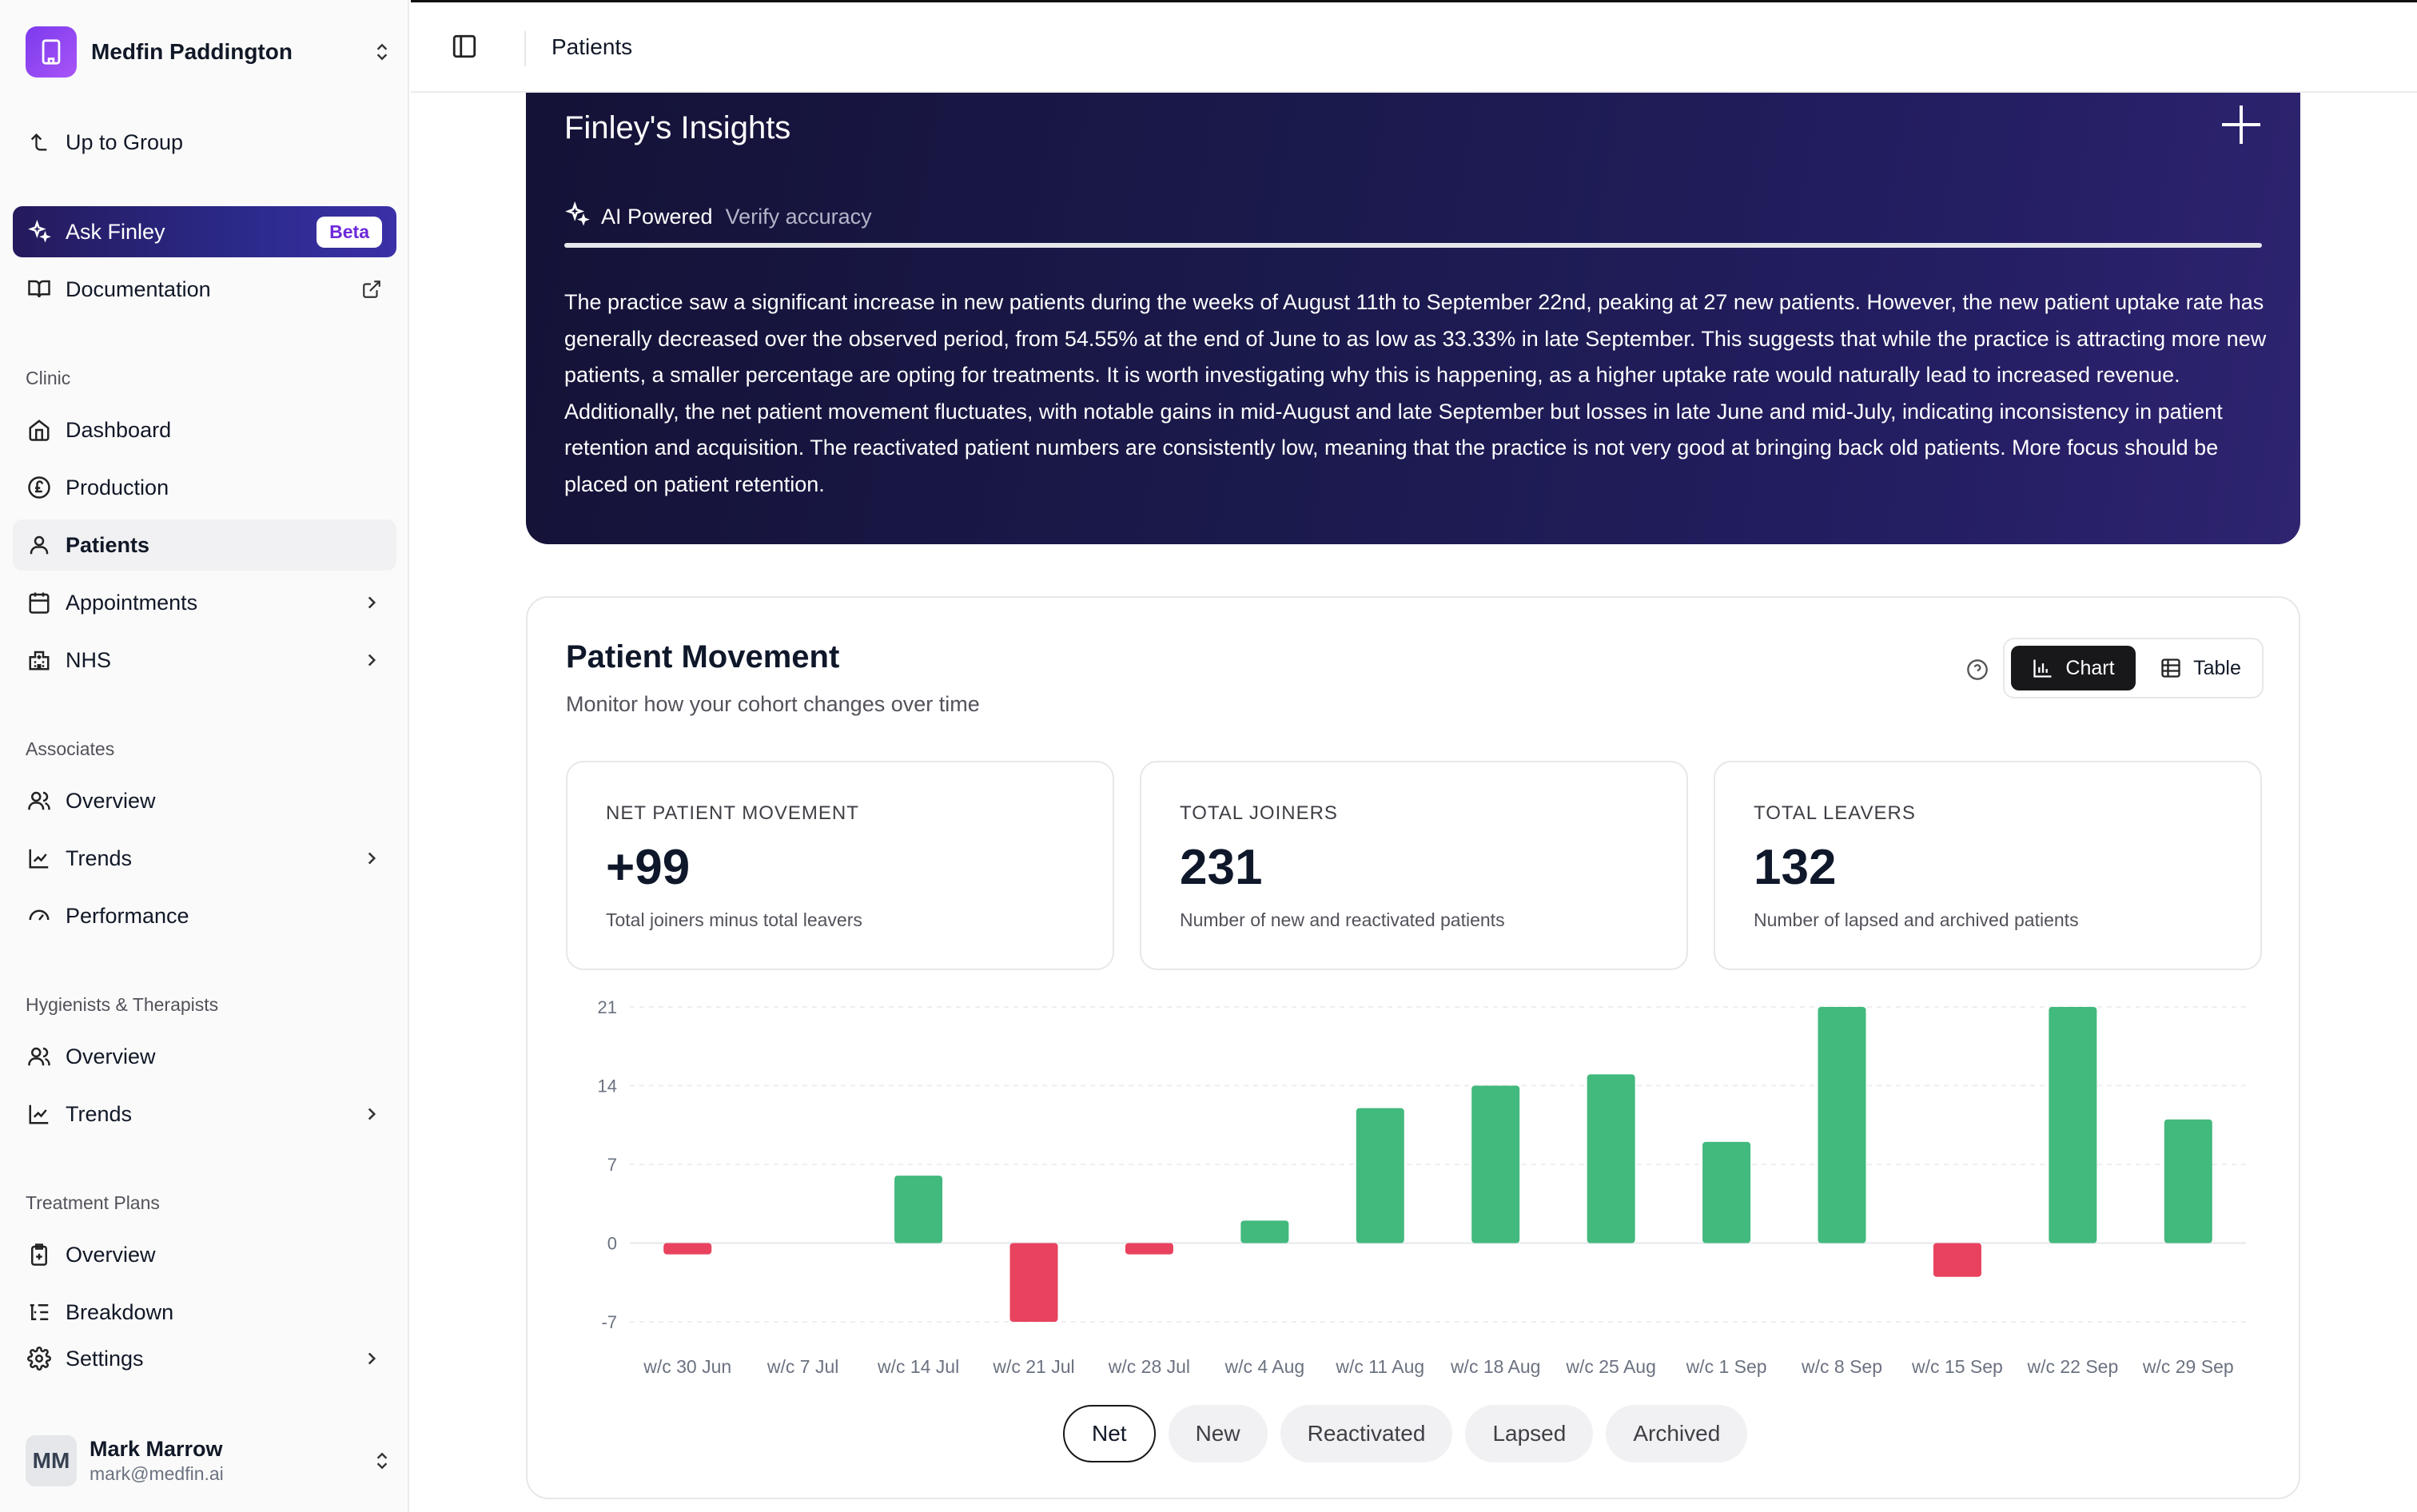 The width and height of the screenshot is (2417, 1512). What do you see at coordinates (732, 813) in the screenshot?
I see `stat-label: NET PATIENT MOVEMENT` at bounding box center [732, 813].